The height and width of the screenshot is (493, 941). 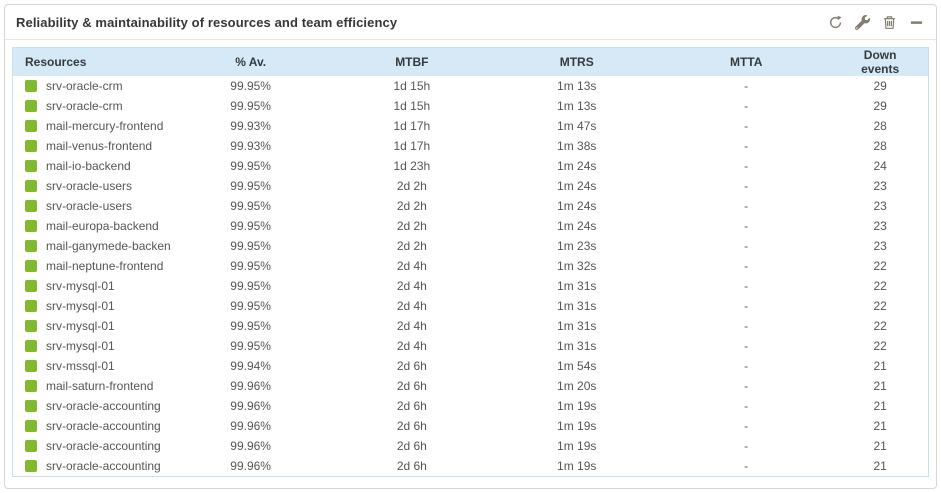 What do you see at coordinates (412, 126) in the screenshot?
I see `cell-mtbf: 1d 17h` at bounding box center [412, 126].